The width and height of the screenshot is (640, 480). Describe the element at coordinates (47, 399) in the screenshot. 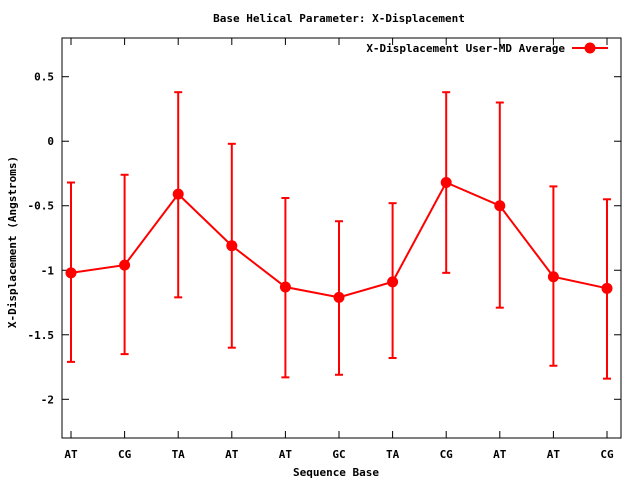

I see `y-tick-label: -2` at that location.